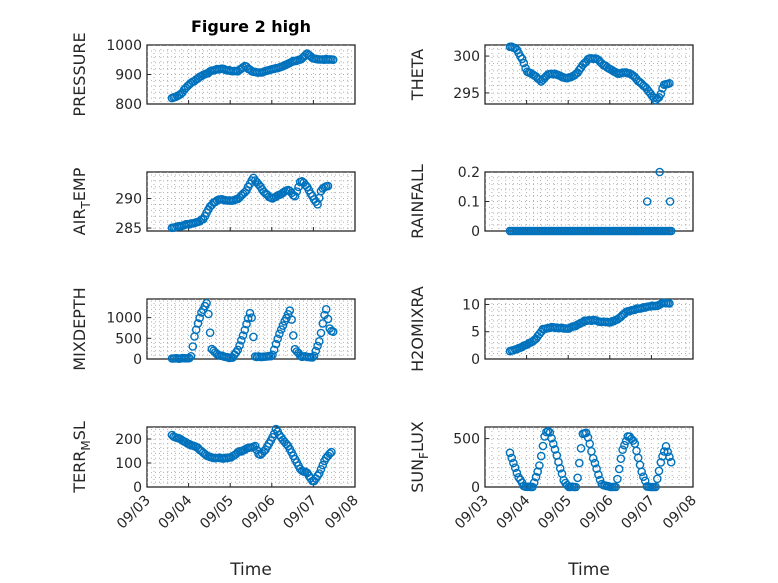  What do you see at coordinates (417, 75) in the screenshot?
I see `y-axis-label: THETA` at bounding box center [417, 75].